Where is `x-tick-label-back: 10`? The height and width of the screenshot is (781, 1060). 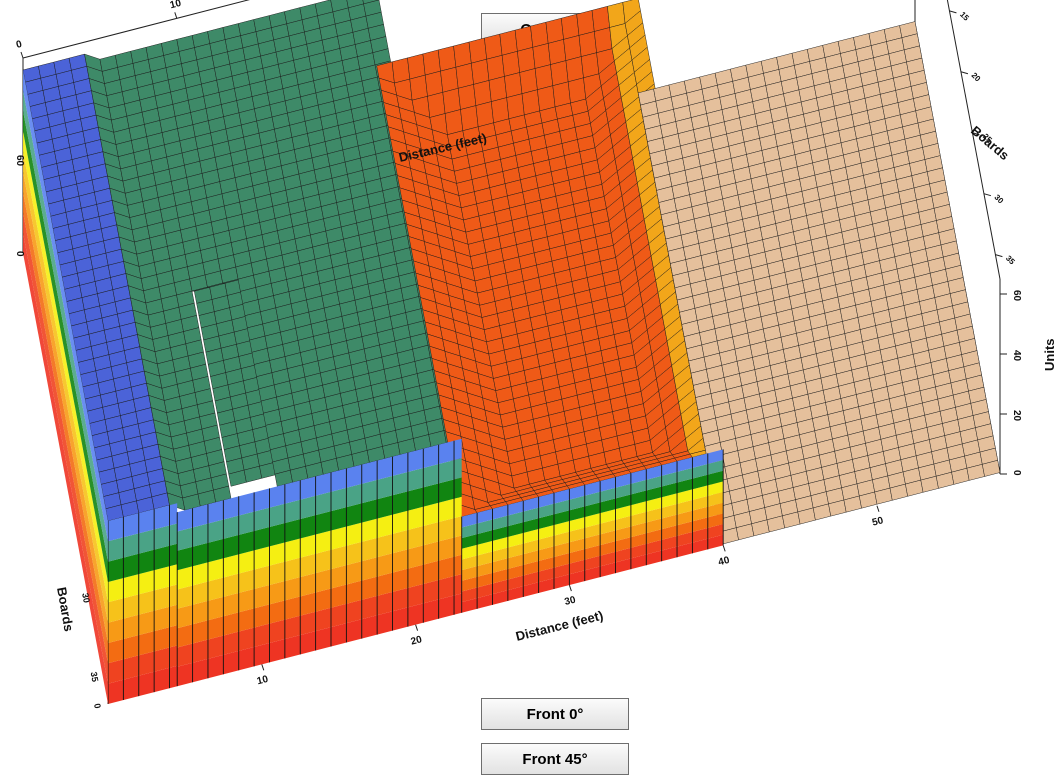 x-tick-label-back: 10 is located at coordinates (176, 5).